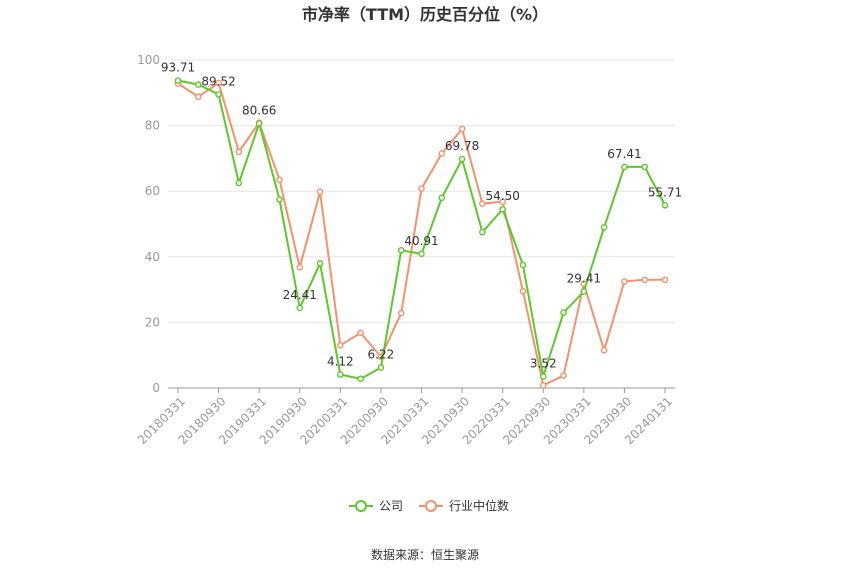 The width and height of the screenshot is (850, 575). I want to click on data-label: 55.71, so click(665, 192).